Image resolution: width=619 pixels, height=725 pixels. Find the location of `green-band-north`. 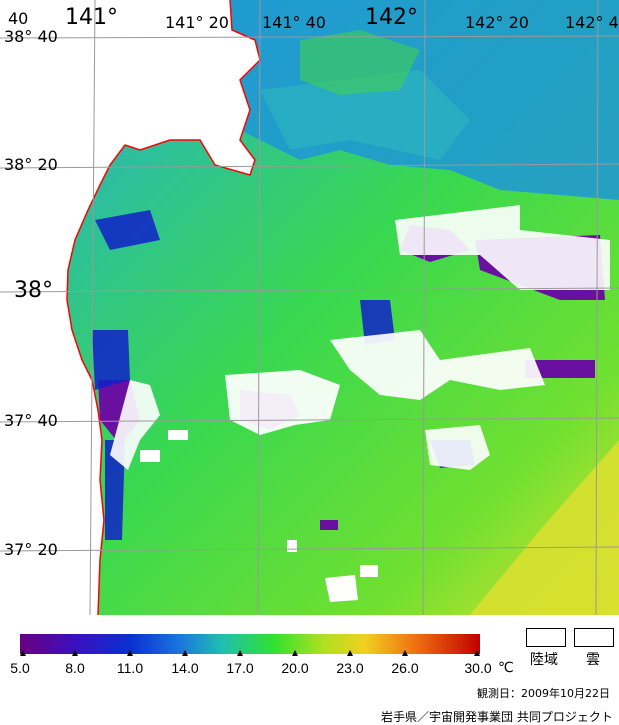

green-band-north is located at coordinates (360, 62).